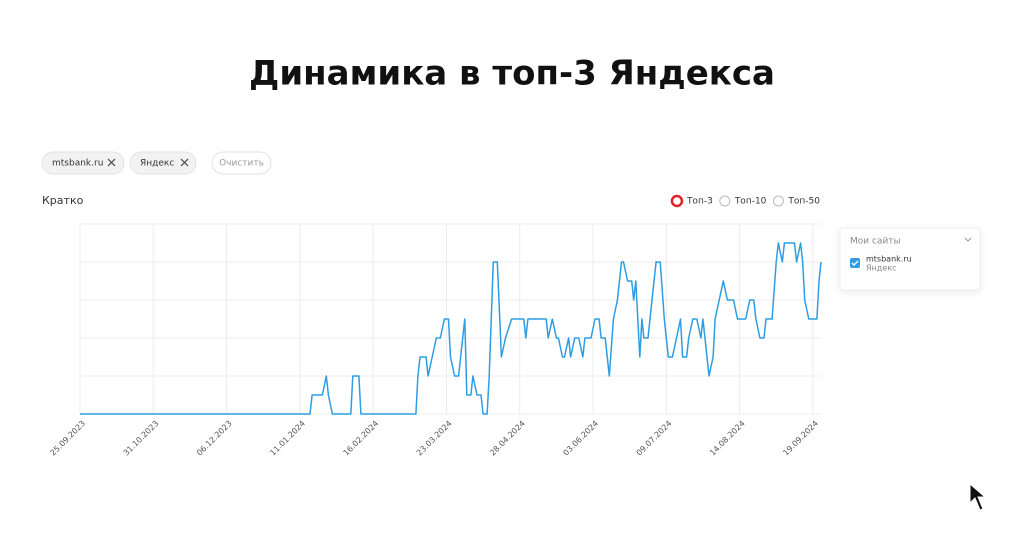  I want to click on x-tick-label: 25.09.2023, so click(67, 438).